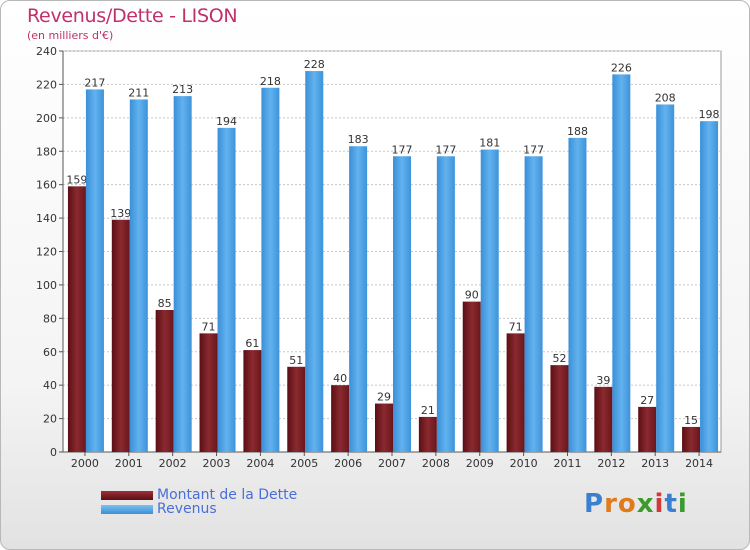  I want to click on data-label-debt: 61, so click(252, 343).